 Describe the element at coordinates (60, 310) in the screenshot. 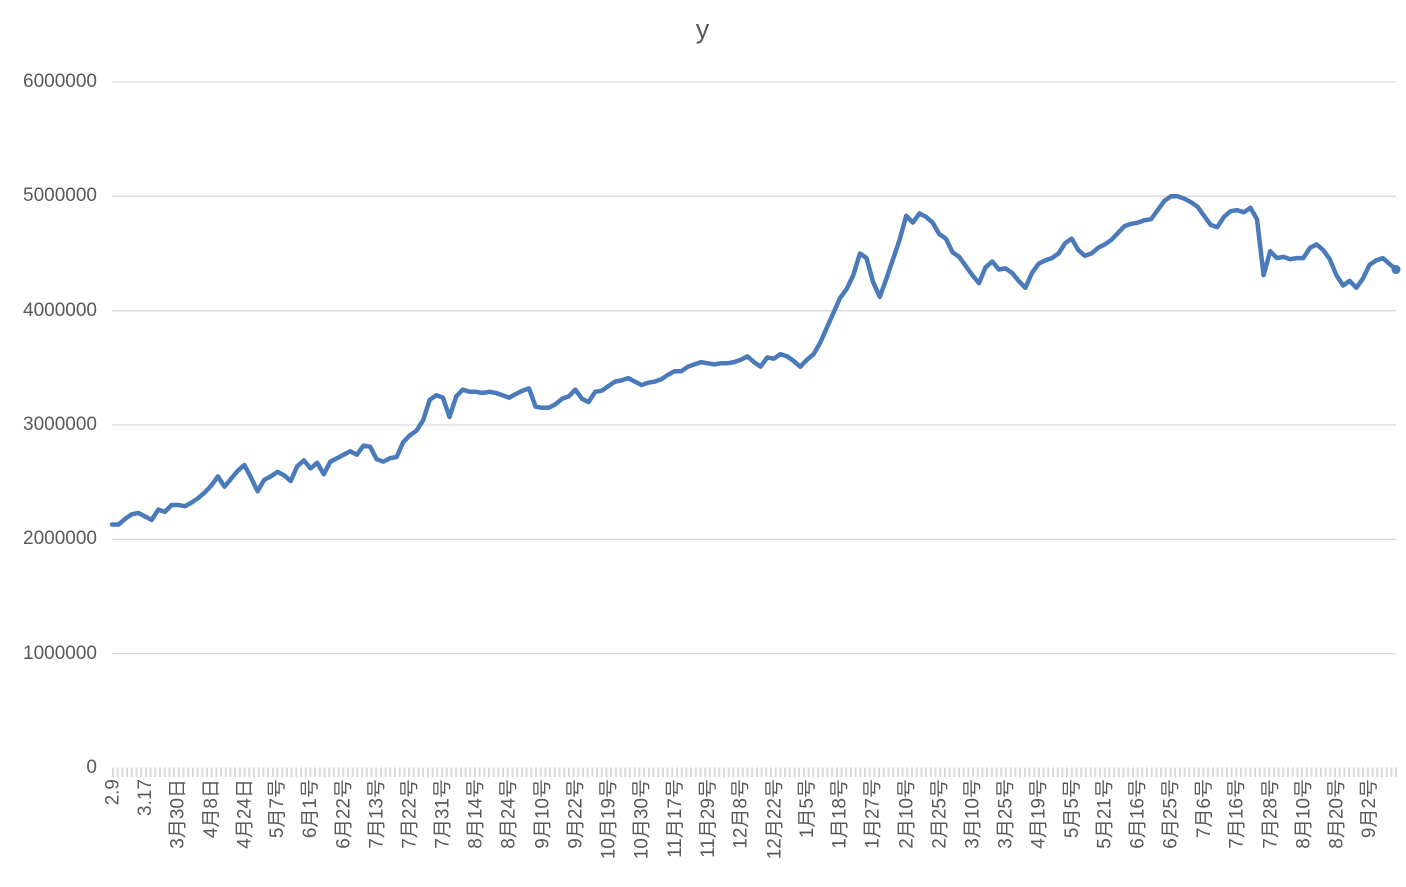

I see `y-tick-label: 4000000` at that location.